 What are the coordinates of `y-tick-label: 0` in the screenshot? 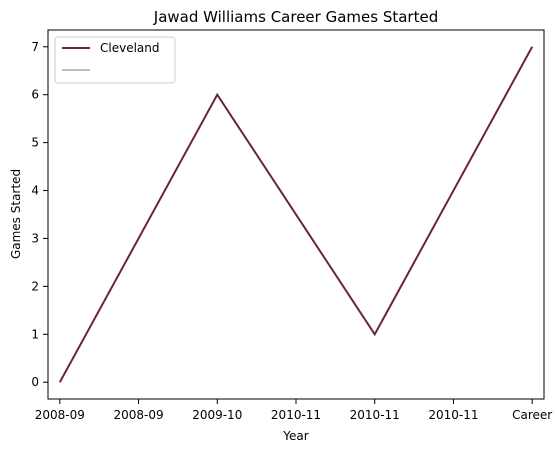 It's located at (35, 382).